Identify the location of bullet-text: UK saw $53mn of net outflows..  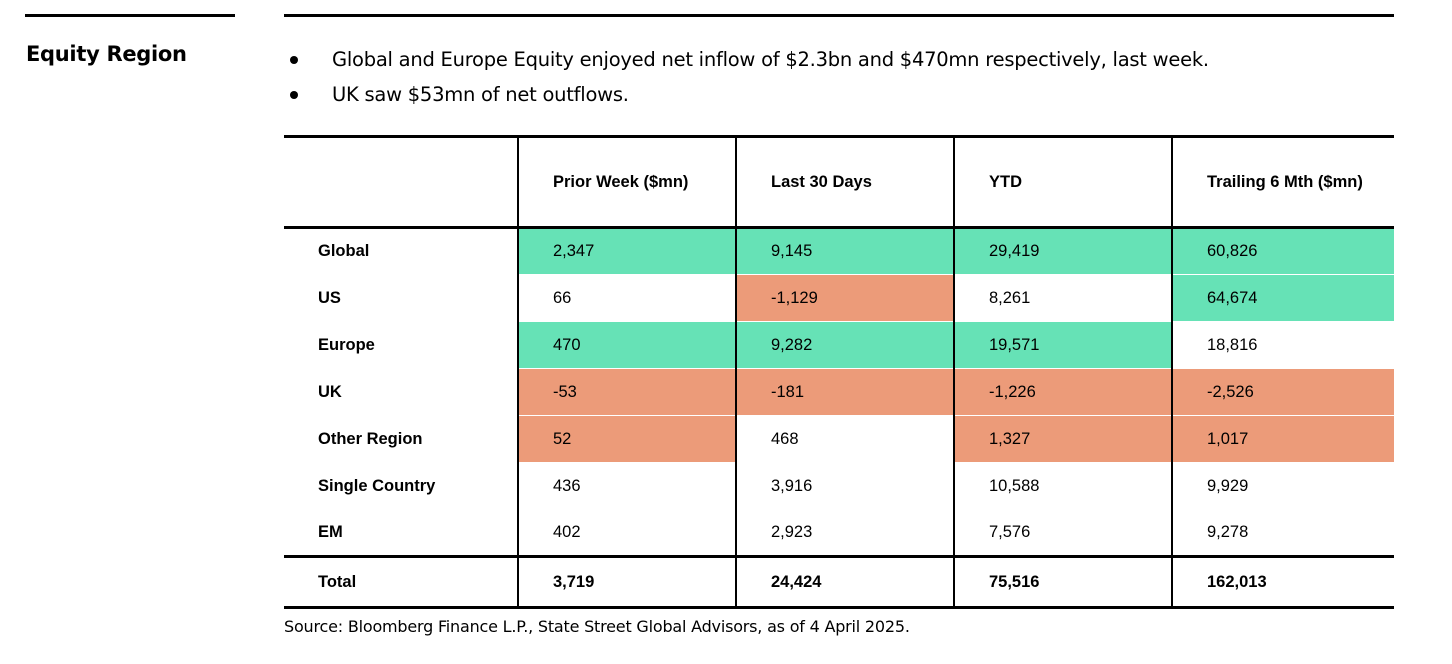
(480, 94).